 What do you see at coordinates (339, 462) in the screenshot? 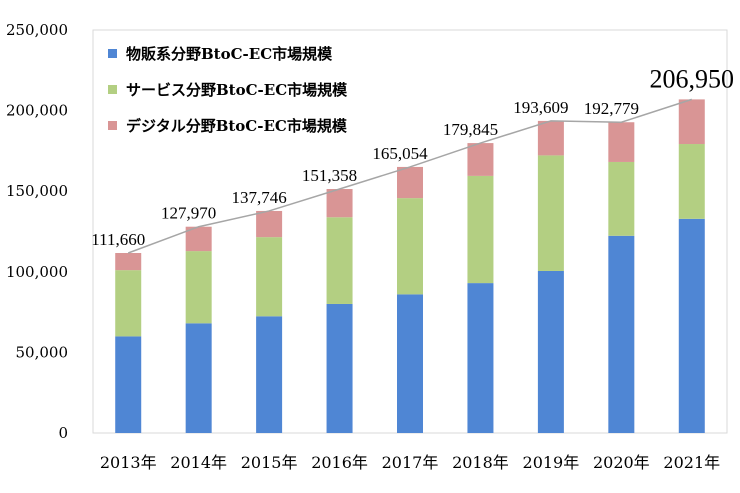
I see `x-tick-label: 2016年` at bounding box center [339, 462].